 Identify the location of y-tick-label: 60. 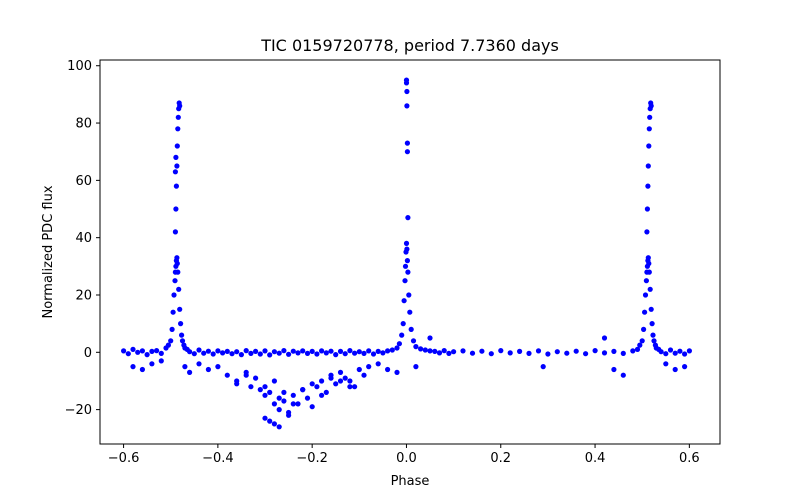
(83, 181).